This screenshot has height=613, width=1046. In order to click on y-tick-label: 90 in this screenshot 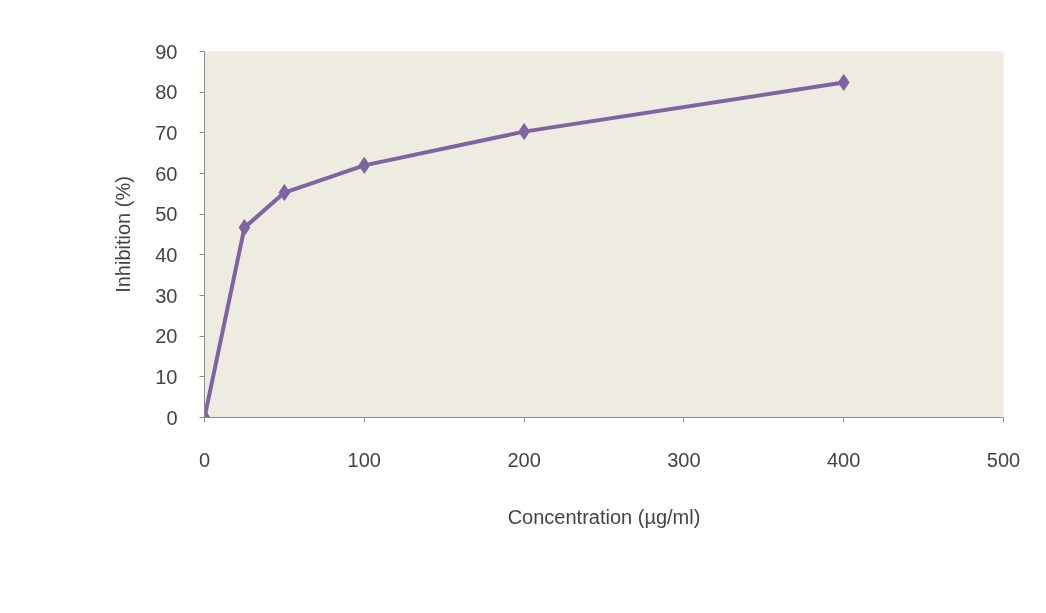, I will do `click(166, 51)`.